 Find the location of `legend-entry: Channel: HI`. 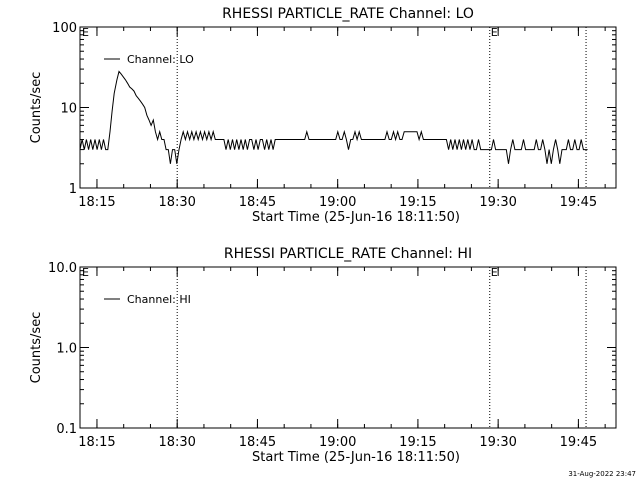

legend-entry: Channel: HI is located at coordinates (159, 299).